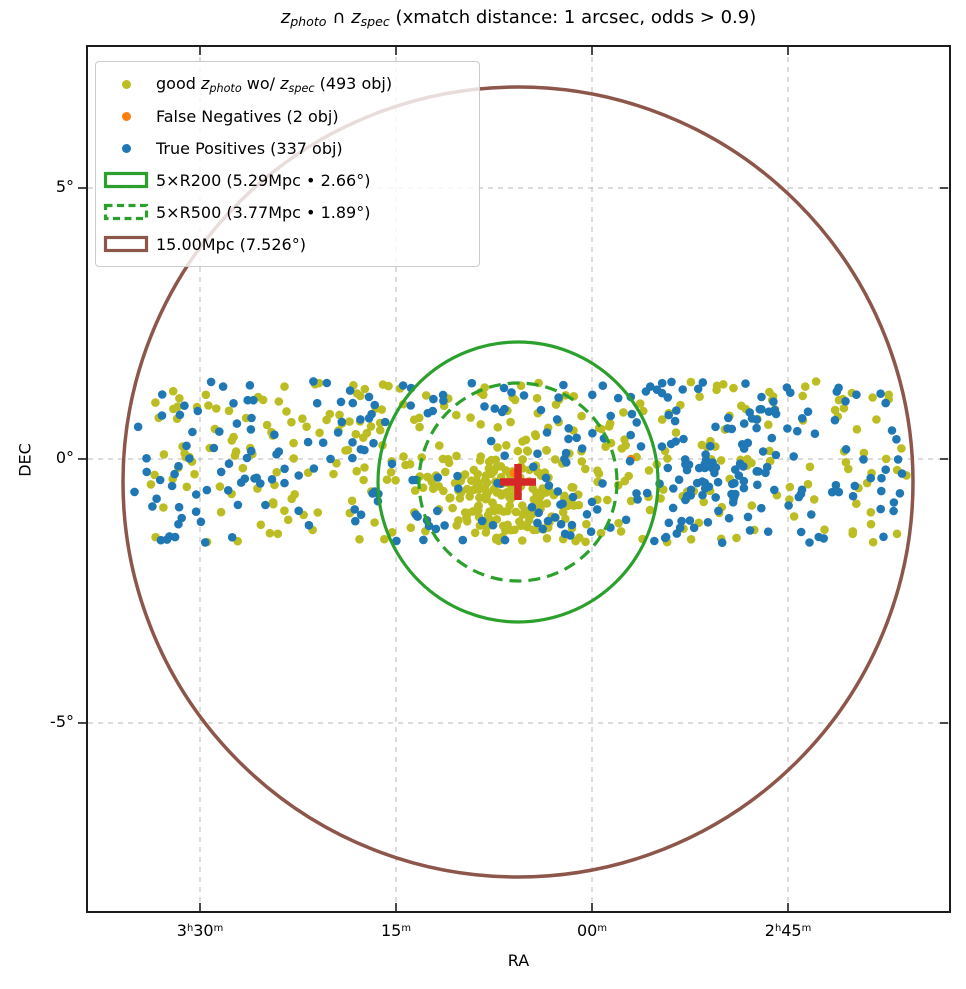  I want to click on text-segment: photo, so click(225, 88).